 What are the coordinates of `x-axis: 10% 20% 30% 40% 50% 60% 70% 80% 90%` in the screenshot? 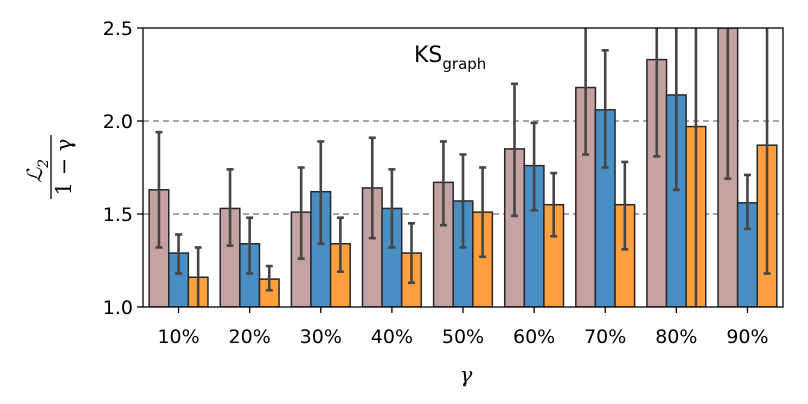 It's located at (463, 327).